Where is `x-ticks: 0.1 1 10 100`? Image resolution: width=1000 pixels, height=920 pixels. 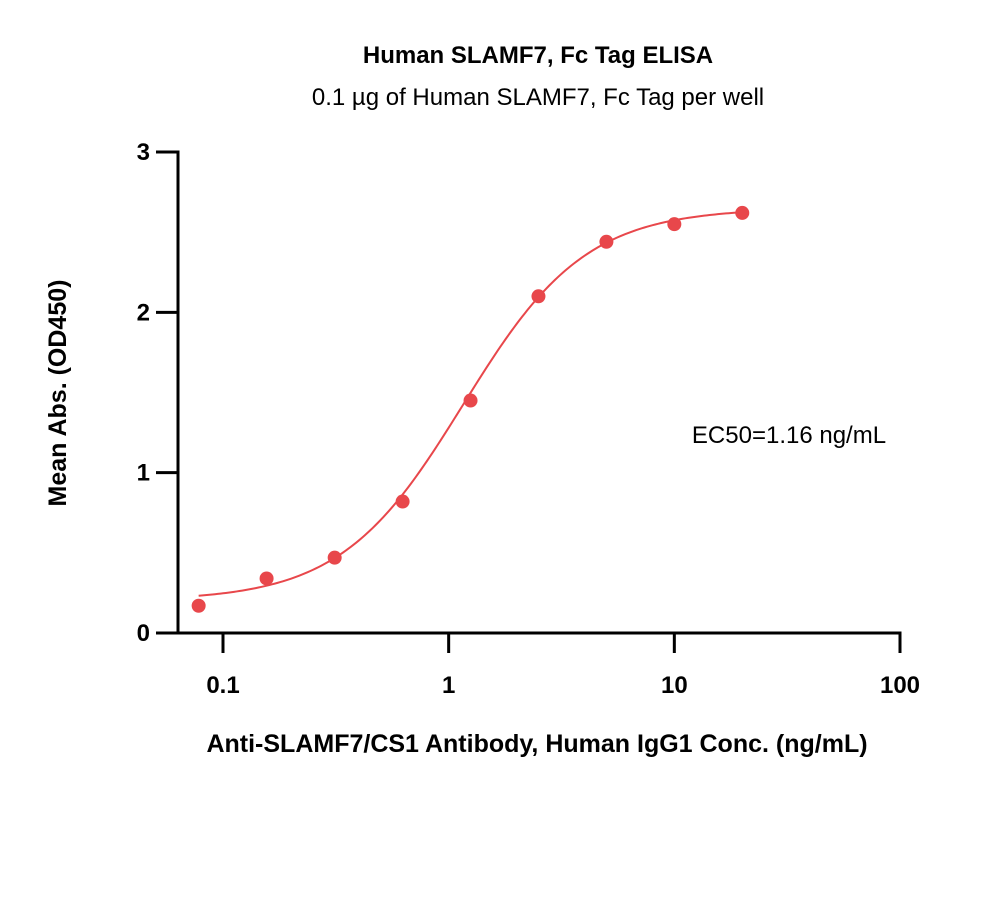
x-ticks: 0.1 1 10 100 is located at coordinates (563, 666).